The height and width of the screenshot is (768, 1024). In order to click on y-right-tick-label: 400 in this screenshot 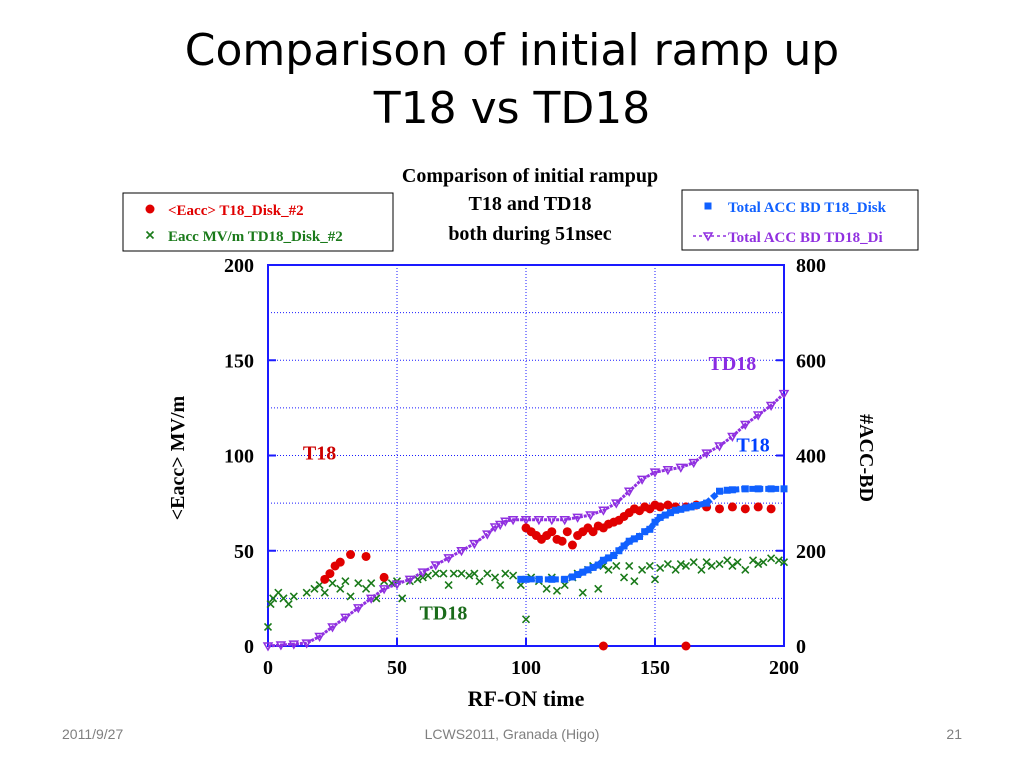, I will do `click(811, 457)`.